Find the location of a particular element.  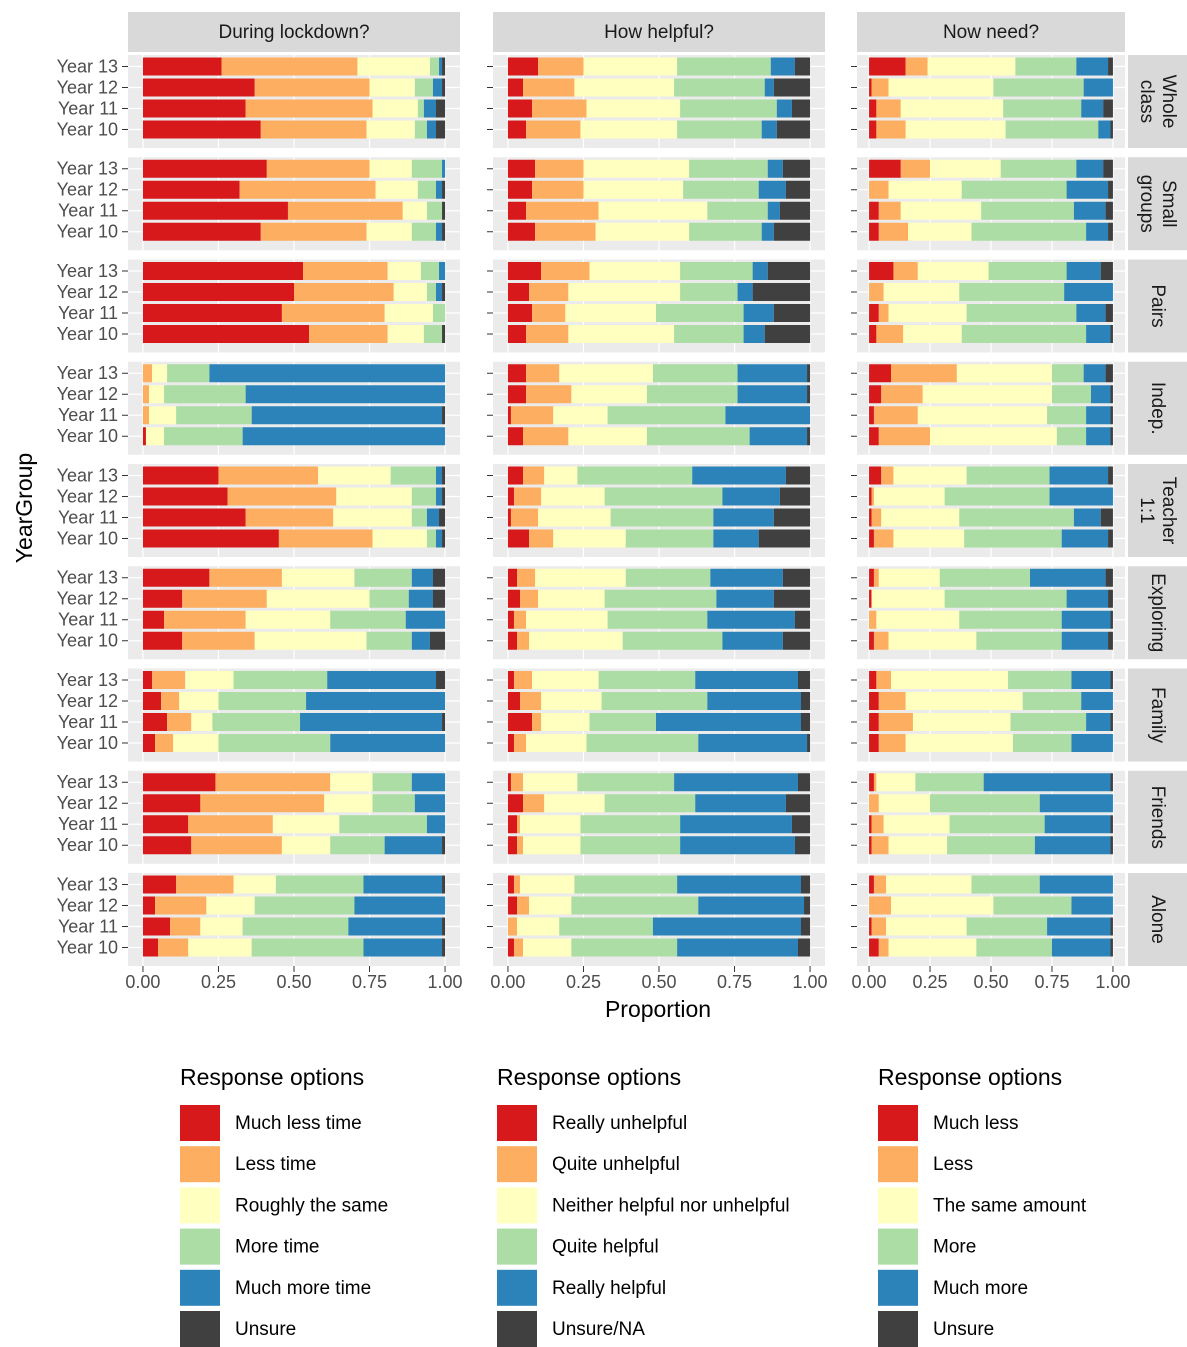

row-strip-label: Family is located at coordinates (1157, 715).